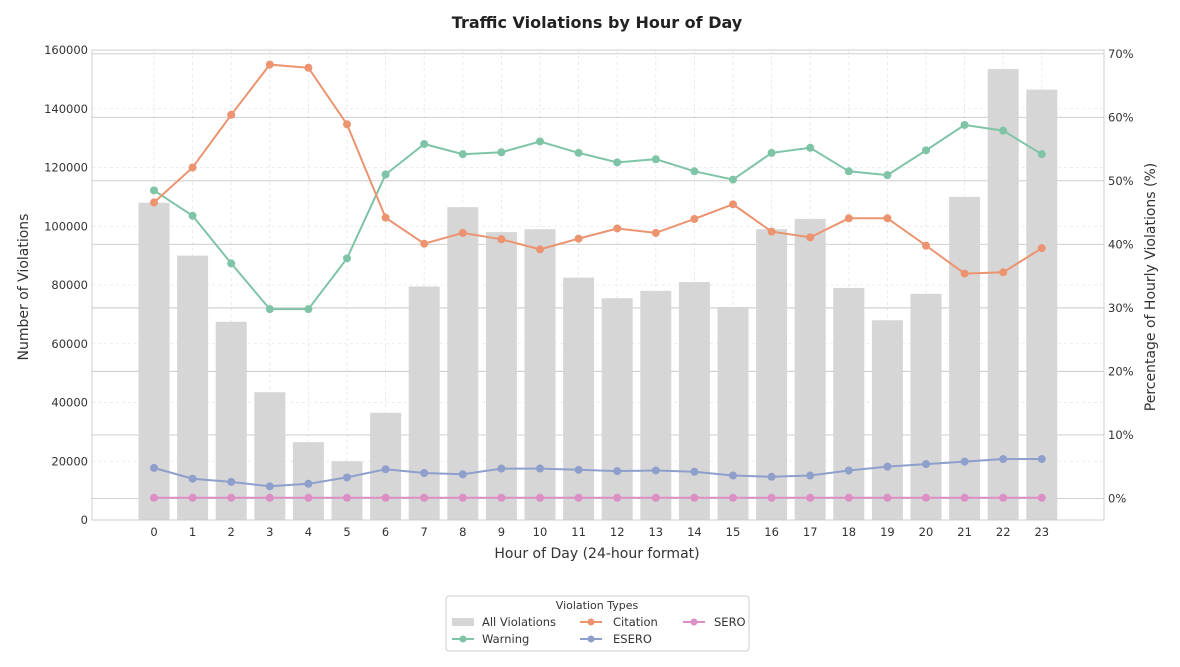 This screenshot has width=1180, height=667. Describe the element at coordinates (591, 622) in the screenshot. I see `legend-swatch-citation-marker` at that location.